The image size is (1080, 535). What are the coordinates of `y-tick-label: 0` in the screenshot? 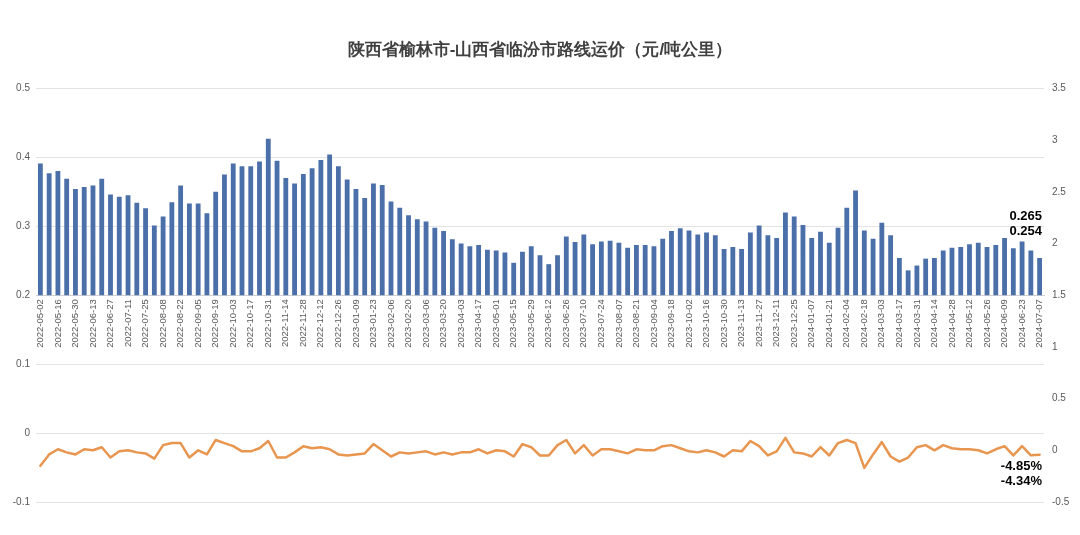 It's located at (27, 432).